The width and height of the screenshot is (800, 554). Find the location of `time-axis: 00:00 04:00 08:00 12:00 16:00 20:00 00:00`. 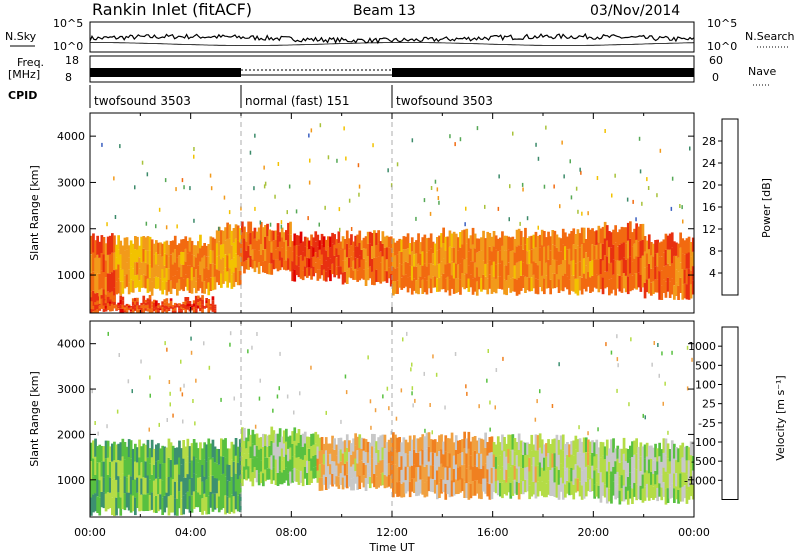

time-axis: 00:00 04:00 08:00 12:00 16:00 20:00 00:00 is located at coordinates (392, 532).